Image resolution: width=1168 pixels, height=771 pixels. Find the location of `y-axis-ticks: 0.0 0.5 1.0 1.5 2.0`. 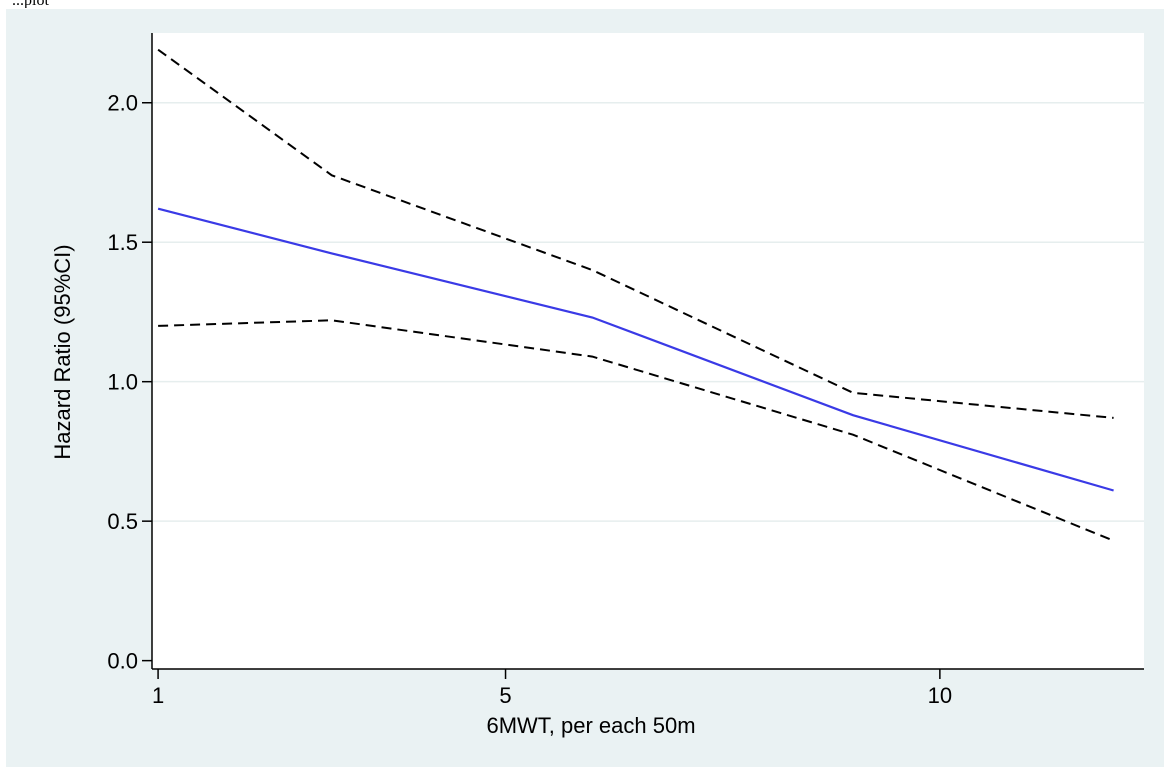

y-axis-ticks: 0.0 0.5 1.0 1.5 2.0 is located at coordinates (129, 382).